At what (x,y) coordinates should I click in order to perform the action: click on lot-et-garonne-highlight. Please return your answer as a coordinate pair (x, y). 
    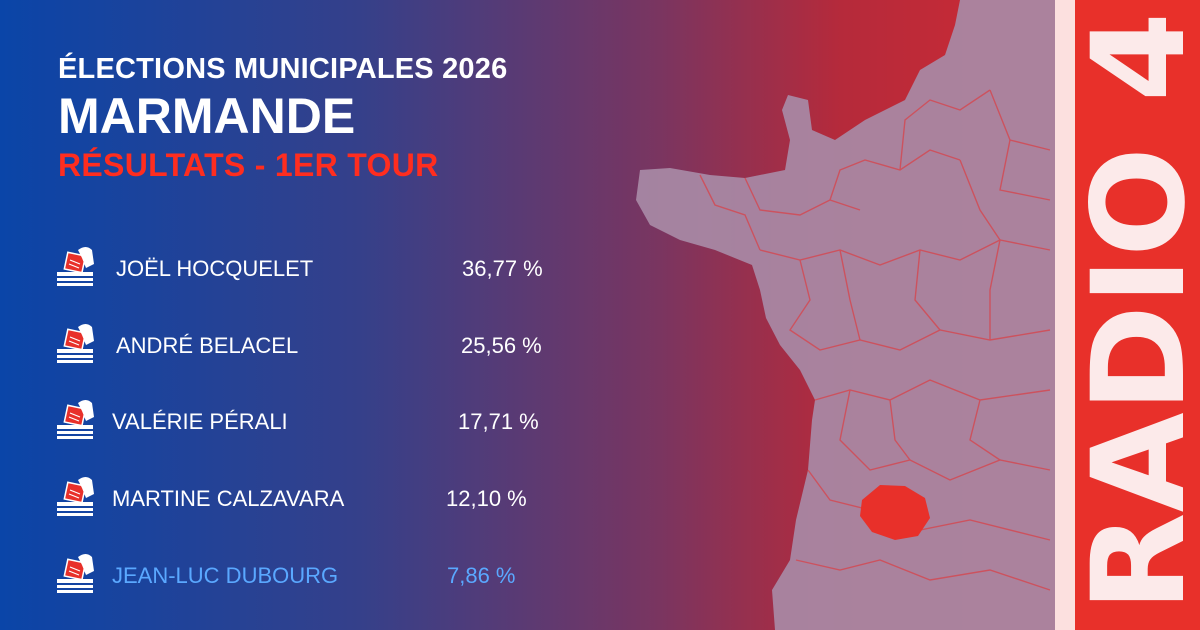
    Looking at the image, I should click on (895, 512).